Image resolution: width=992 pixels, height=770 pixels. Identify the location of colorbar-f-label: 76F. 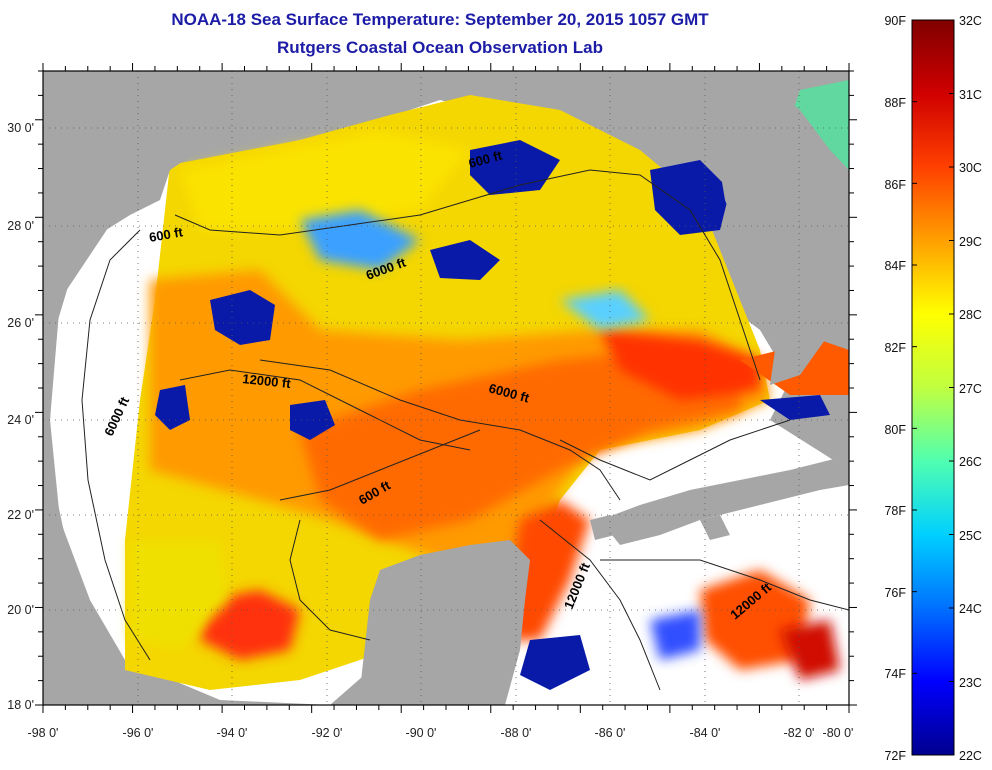
(895, 593).